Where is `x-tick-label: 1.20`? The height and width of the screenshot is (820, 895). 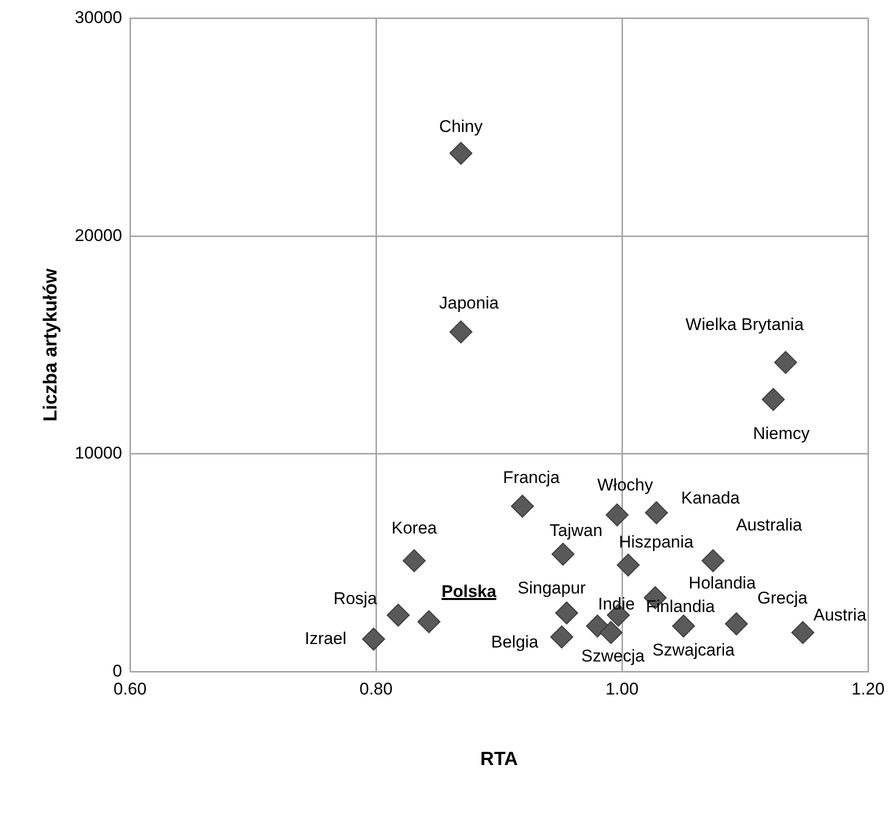
x-tick-label: 1.20 is located at coordinates (868, 689).